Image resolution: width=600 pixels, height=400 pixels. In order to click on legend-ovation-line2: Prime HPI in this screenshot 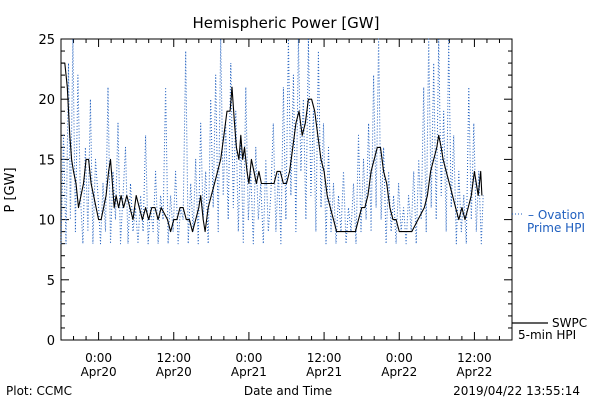, I will do `click(556, 228)`.